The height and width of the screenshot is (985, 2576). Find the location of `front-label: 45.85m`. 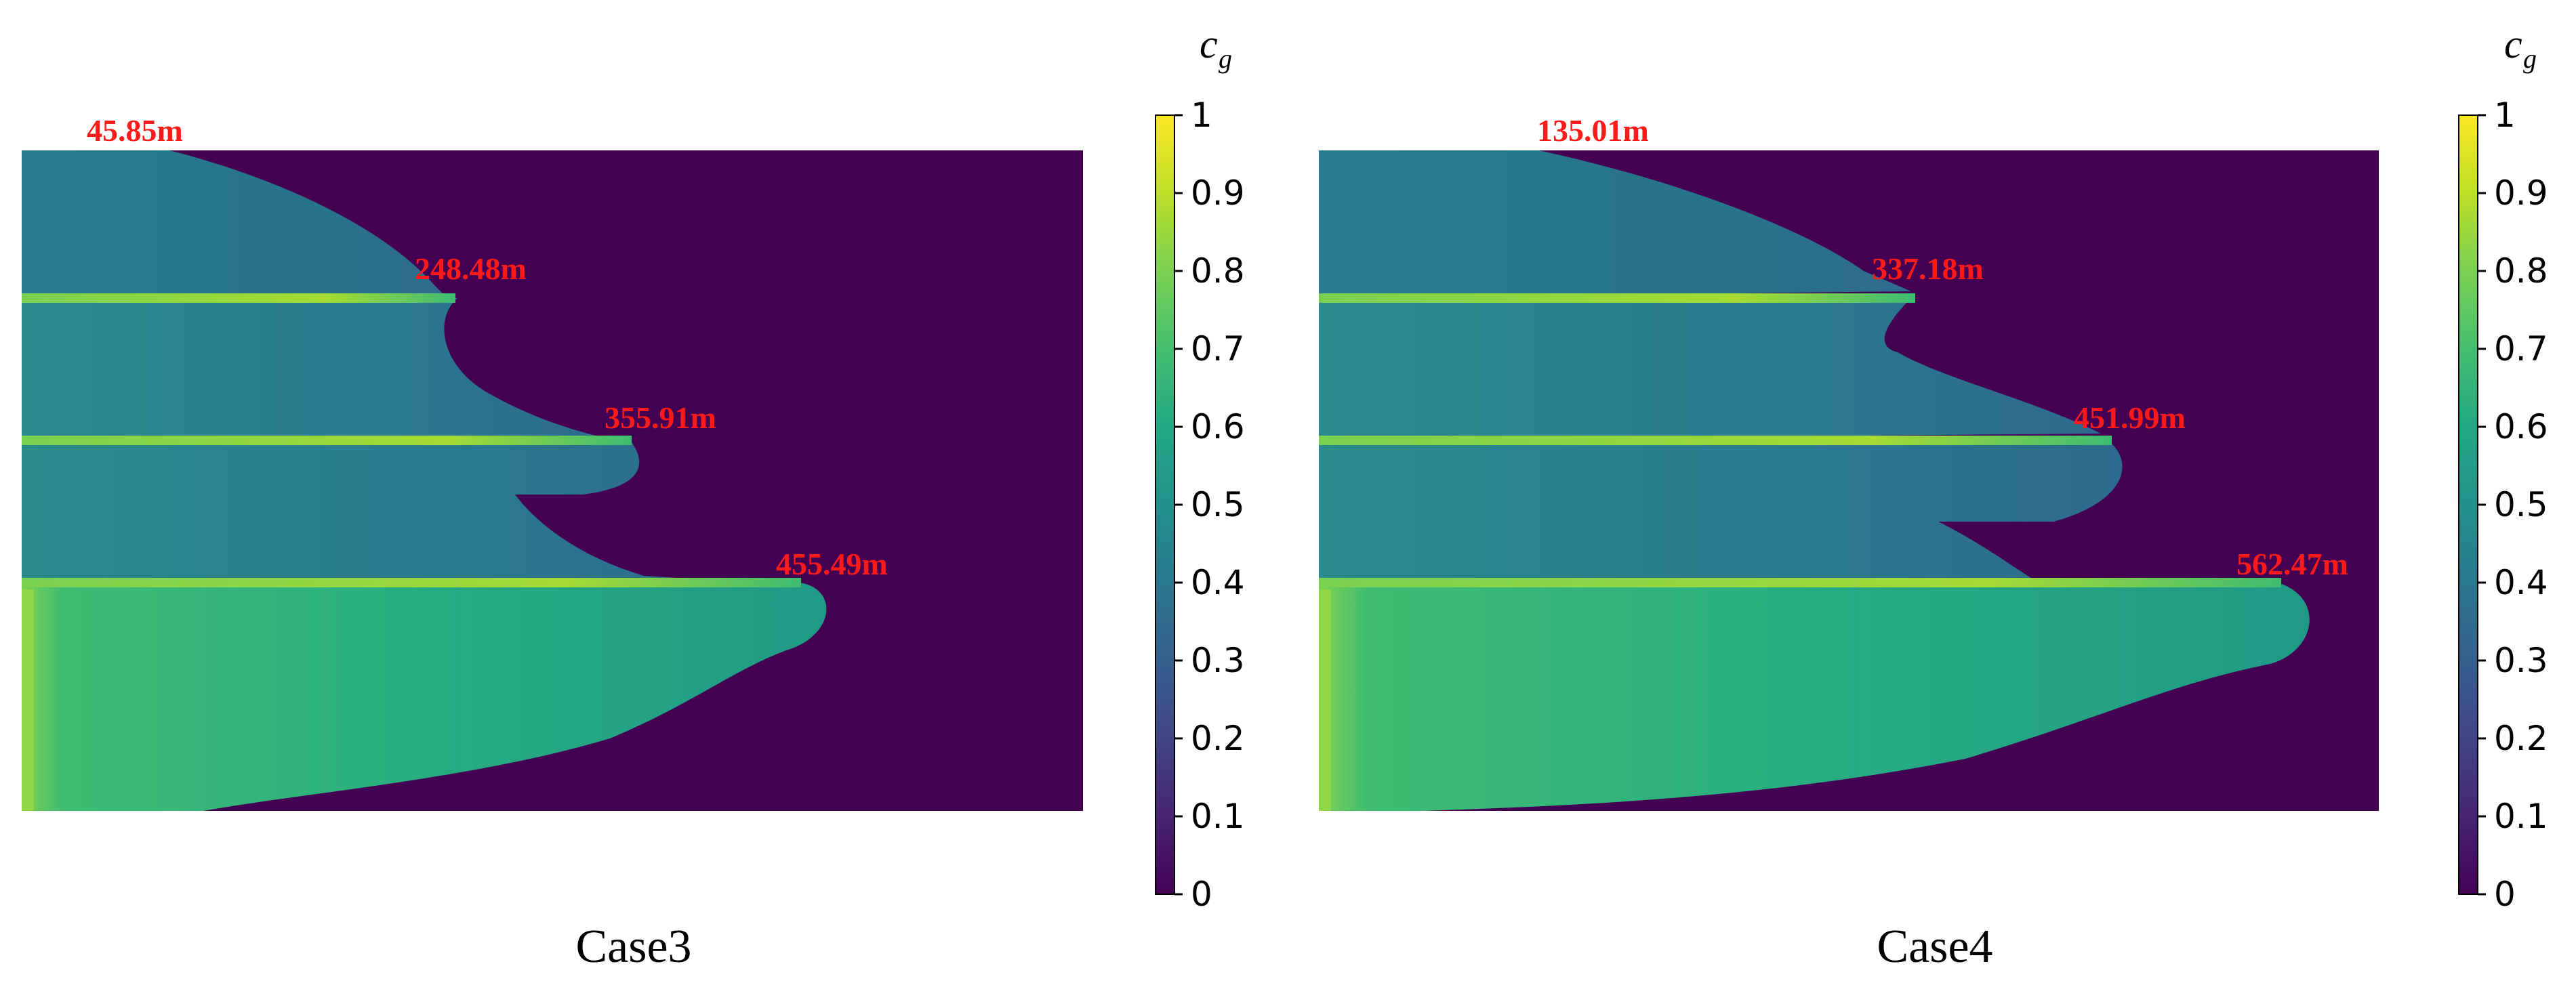

front-label: 45.85m is located at coordinates (135, 130).